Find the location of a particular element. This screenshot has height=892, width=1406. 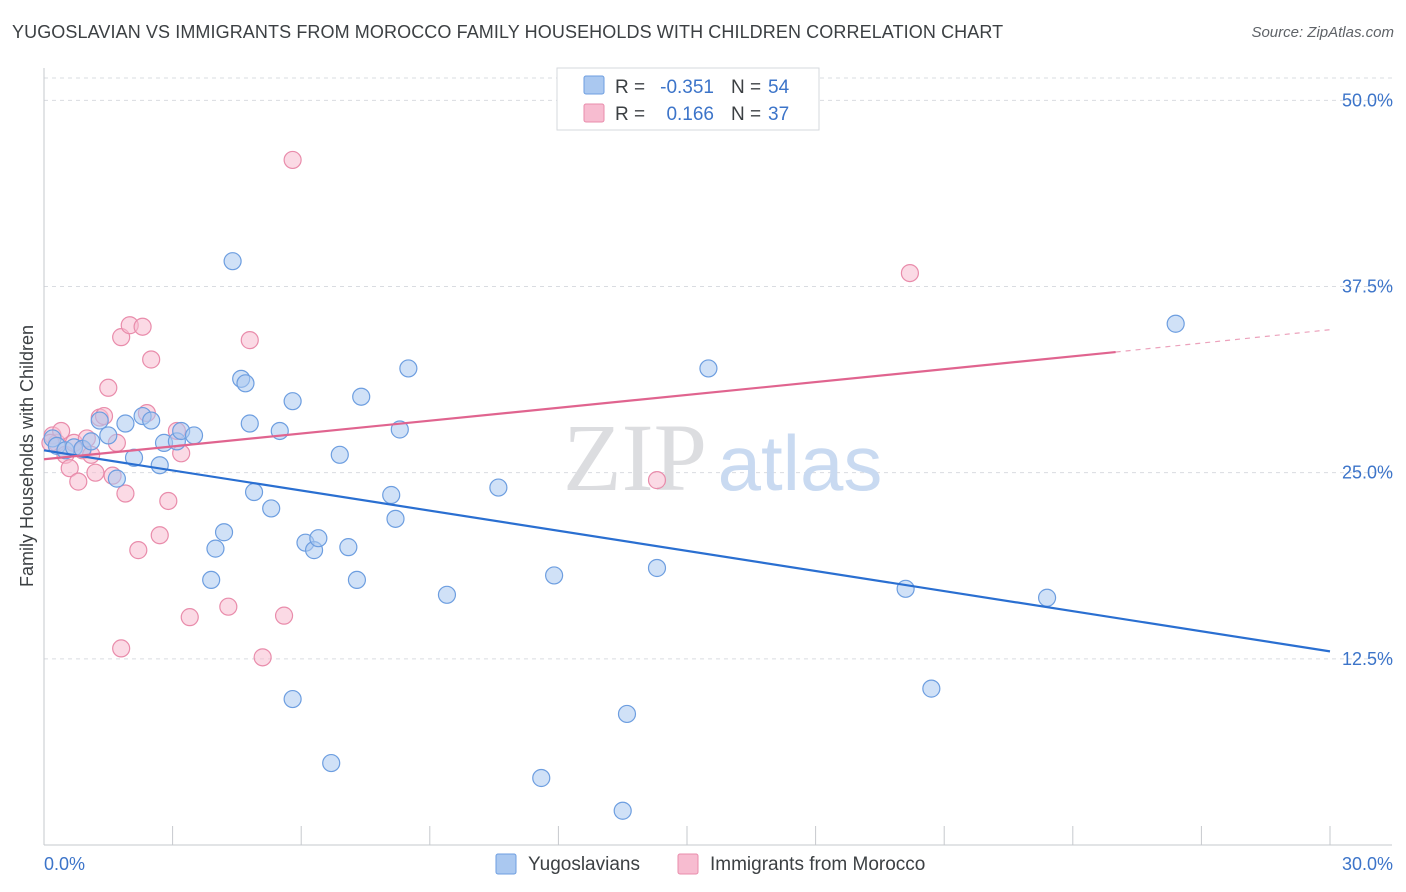

watermark: ZIP atlas is located at coordinates (722, 457).